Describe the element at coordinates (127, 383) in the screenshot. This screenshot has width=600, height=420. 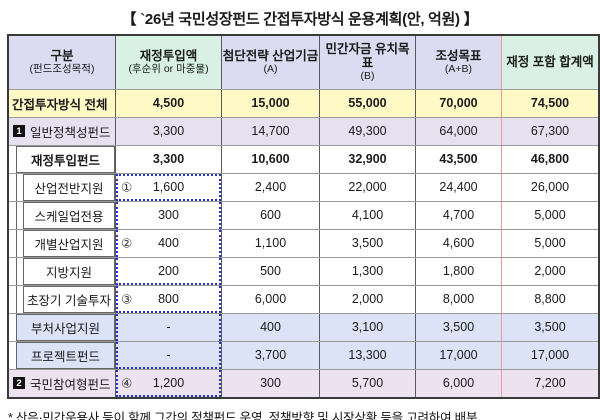
I see `circle-number-4: ④` at that location.